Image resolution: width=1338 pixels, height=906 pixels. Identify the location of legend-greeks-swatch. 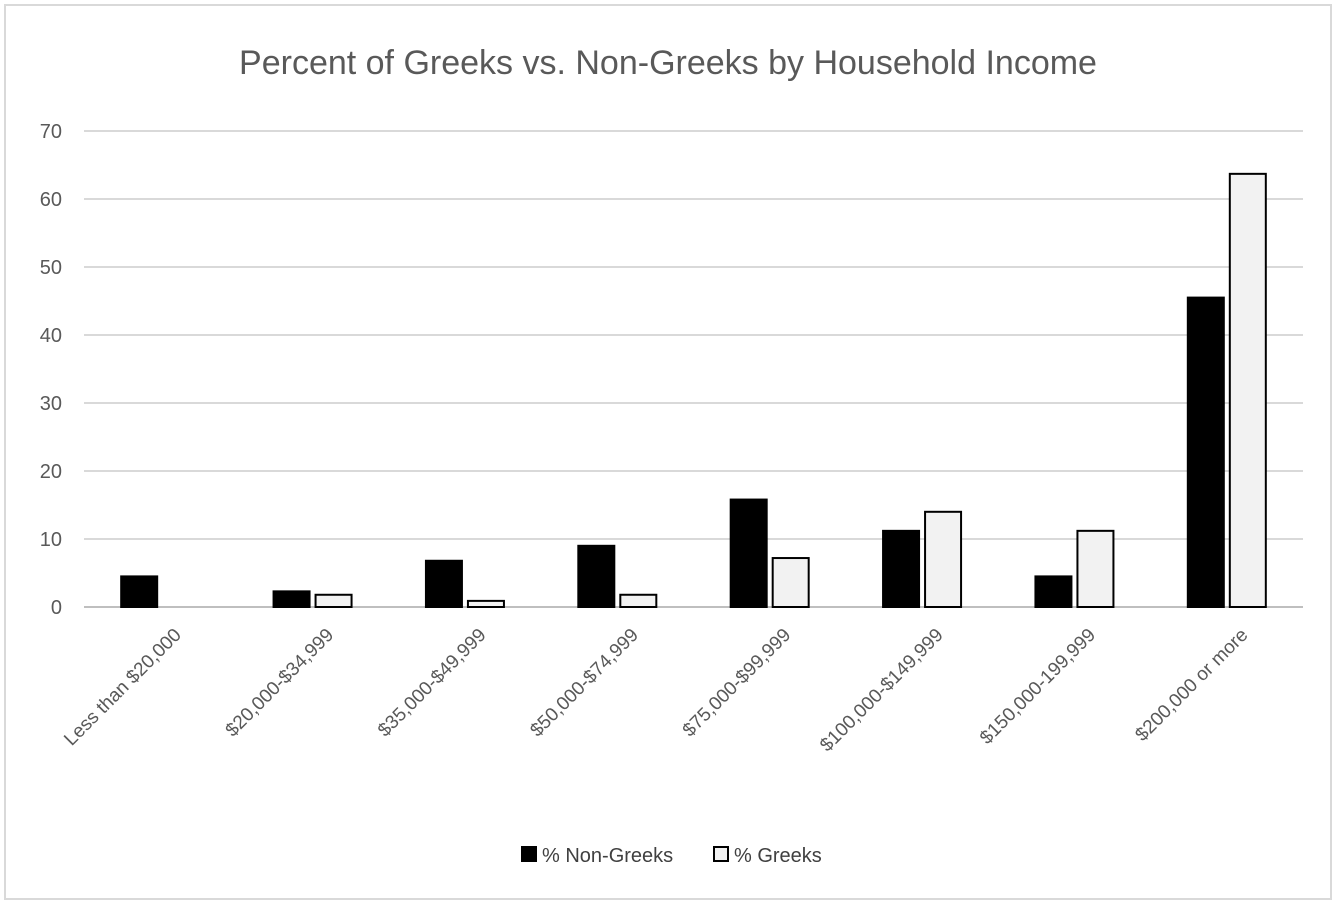
(721, 854).